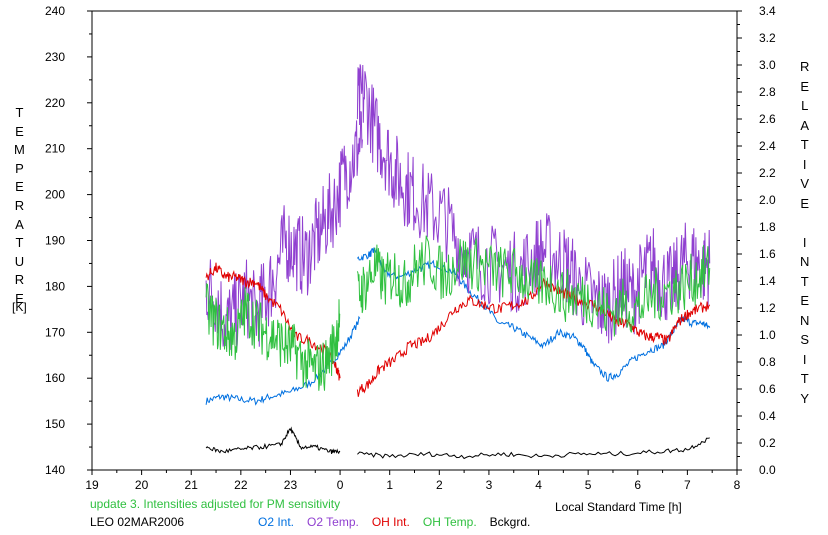 The width and height of the screenshot is (828, 535). What do you see at coordinates (767, 92) in the screenshot?
I see `y-right-tick-label: 2.8` at bounding box center [767, 92].